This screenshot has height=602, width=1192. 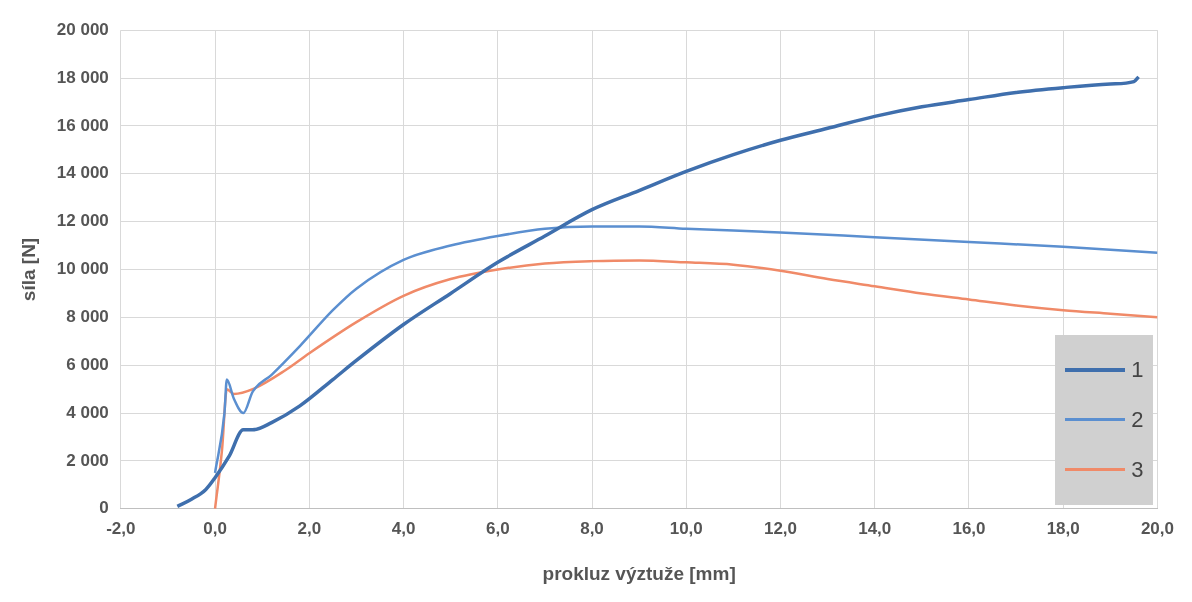 What do you see at coordinates (82, 269) in the screenshot?
I see `y-tick-label: 10 000` at bounding box center [82, 269].